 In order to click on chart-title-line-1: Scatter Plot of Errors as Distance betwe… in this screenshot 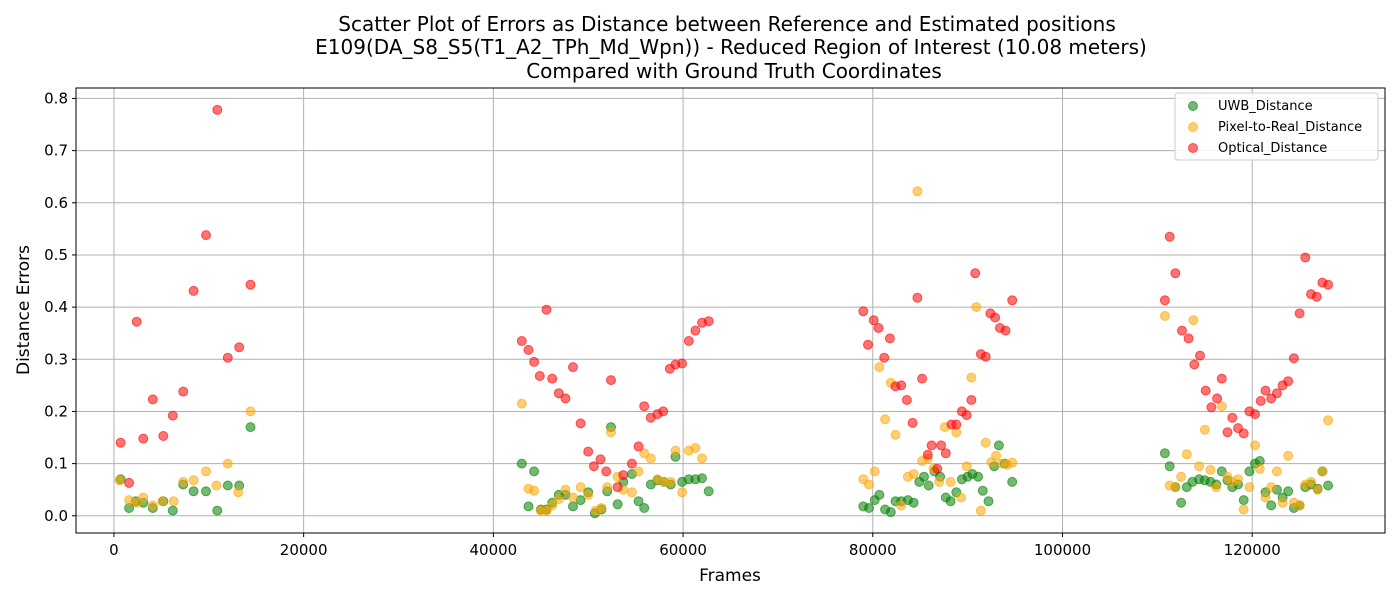, I will do `click(727, 24)`.